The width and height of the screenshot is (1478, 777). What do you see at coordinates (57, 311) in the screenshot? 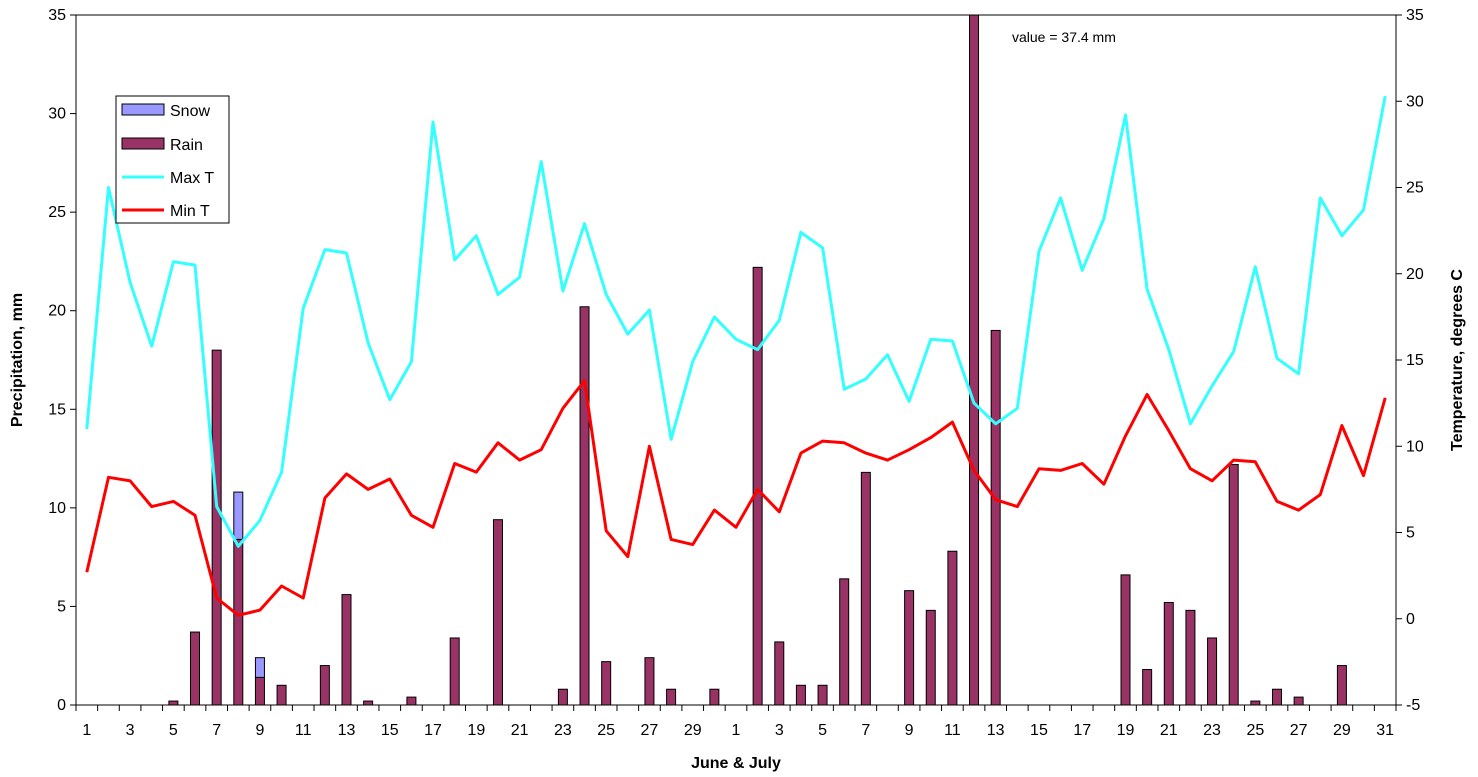
I see `left-y-tick-label: 20` at bounding box center [57, 311].